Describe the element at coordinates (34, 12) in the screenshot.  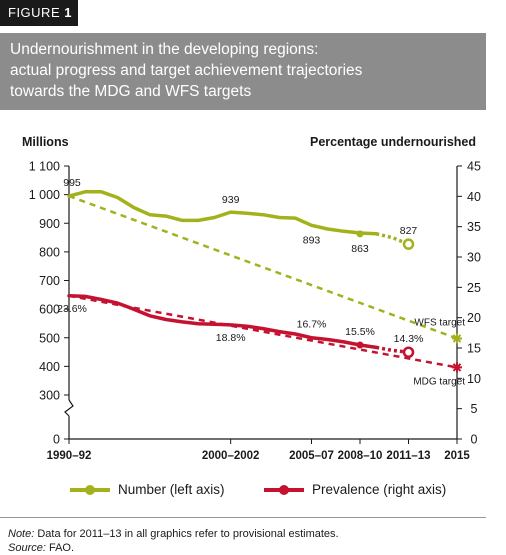
I see `figure-label: FIGURE` at that location.